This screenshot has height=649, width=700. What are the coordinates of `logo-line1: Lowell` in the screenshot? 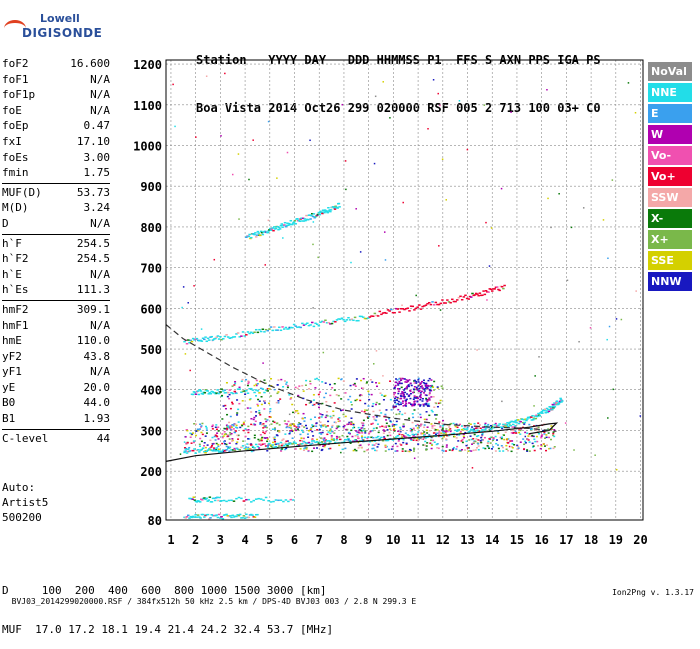 It's located at (60, 18).